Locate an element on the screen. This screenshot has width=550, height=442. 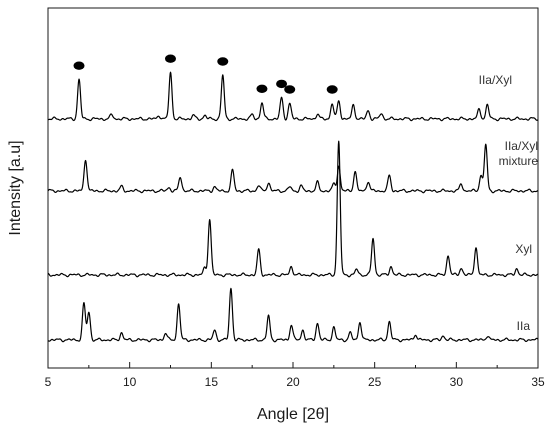
series-label: IIa/Xyl mixture is located at coordinates (519, 153).